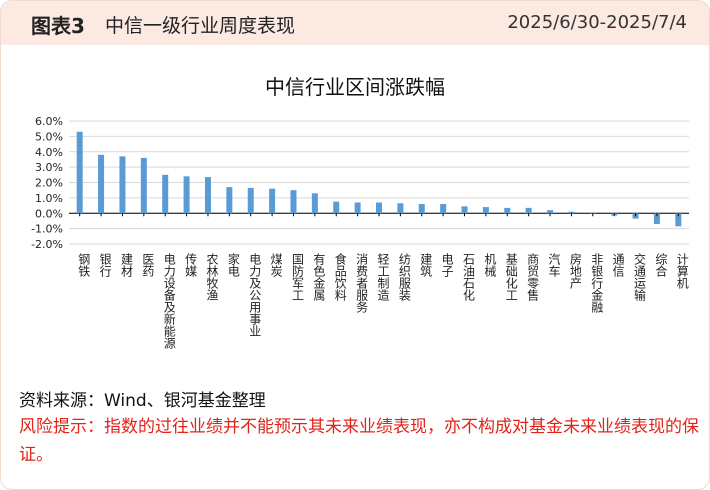  I want to click on y-tick-label: 2.0%, so click(49, 183).